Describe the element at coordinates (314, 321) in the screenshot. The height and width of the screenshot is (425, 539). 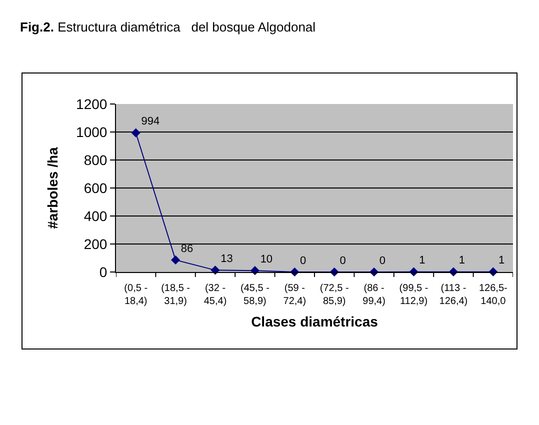
I see `x-axis-title: Clases diamétricas` at that location.